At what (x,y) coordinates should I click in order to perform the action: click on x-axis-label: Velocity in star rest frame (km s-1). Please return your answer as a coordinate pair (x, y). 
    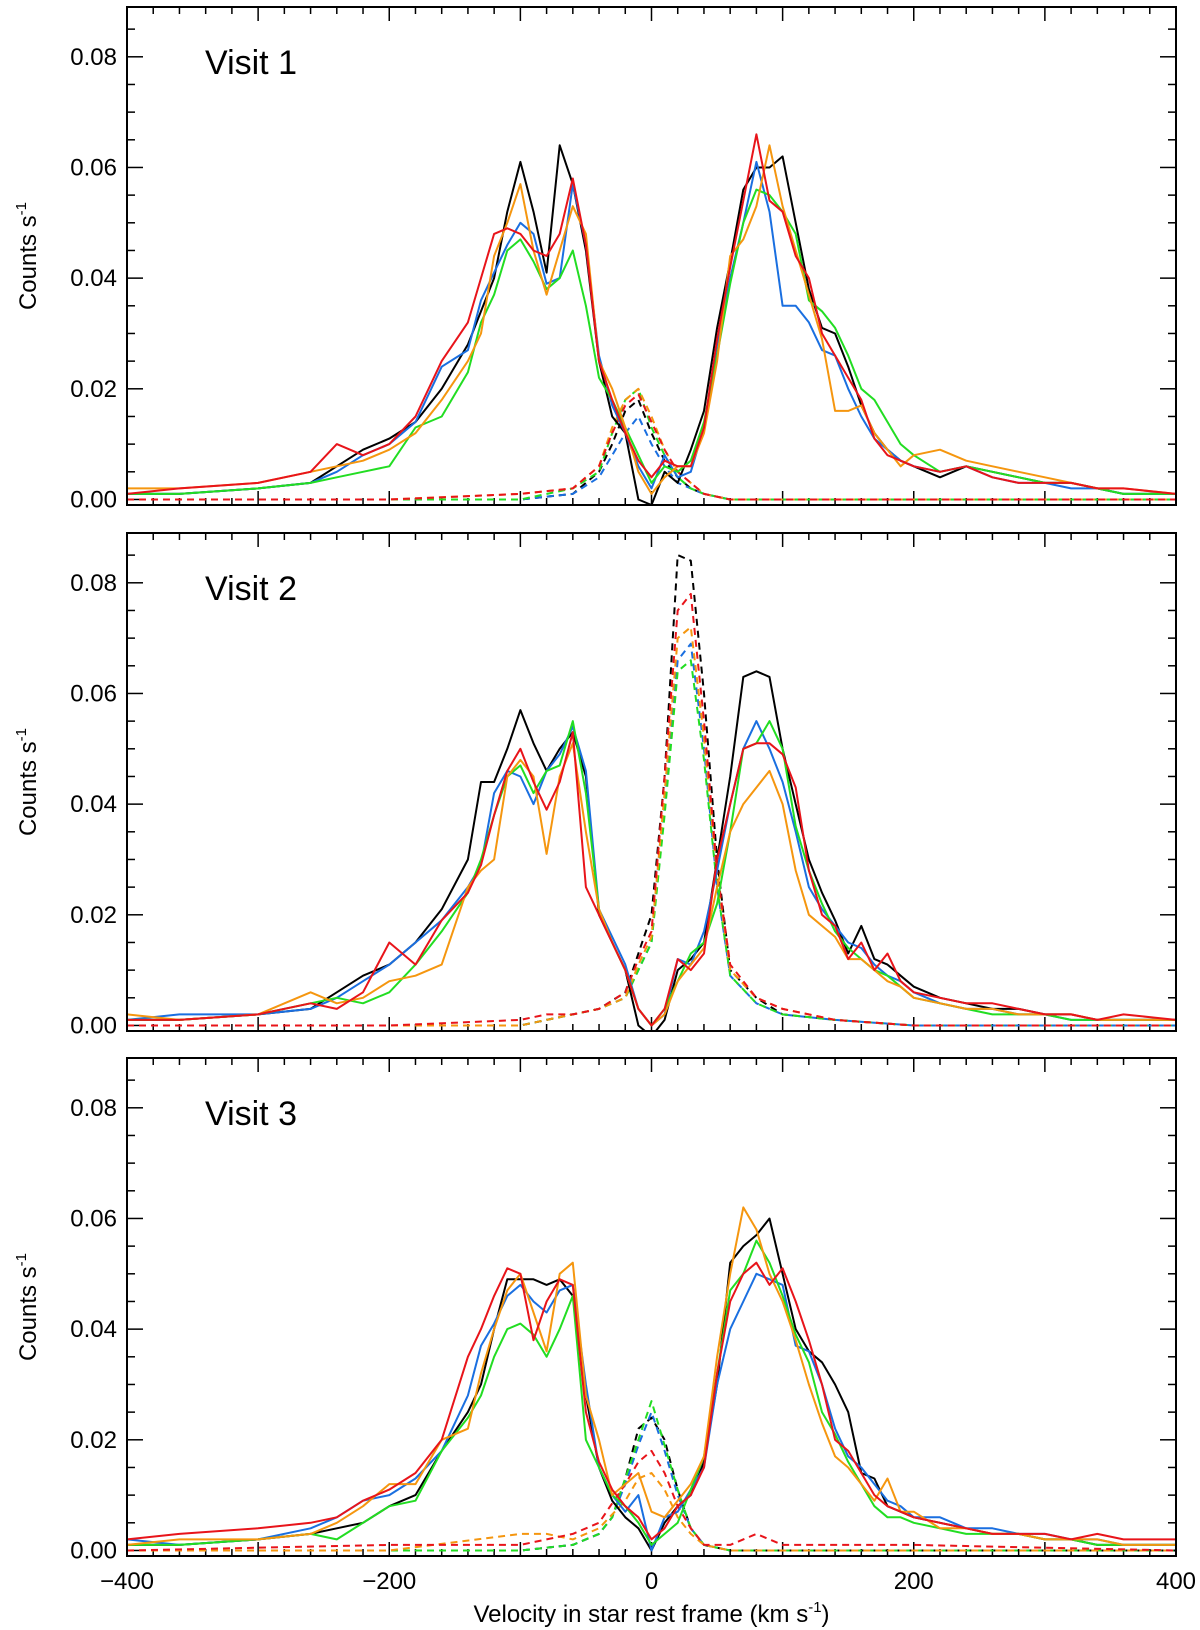
    Looking at the image, I should click on (651, 1613).